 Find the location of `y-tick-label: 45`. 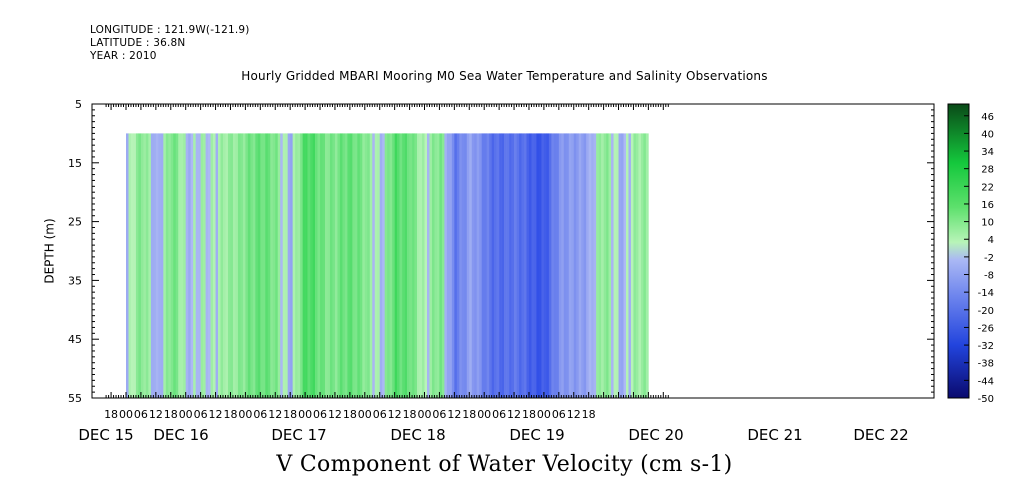

y-tick-label: 45 is located at coordinates (75, 339).